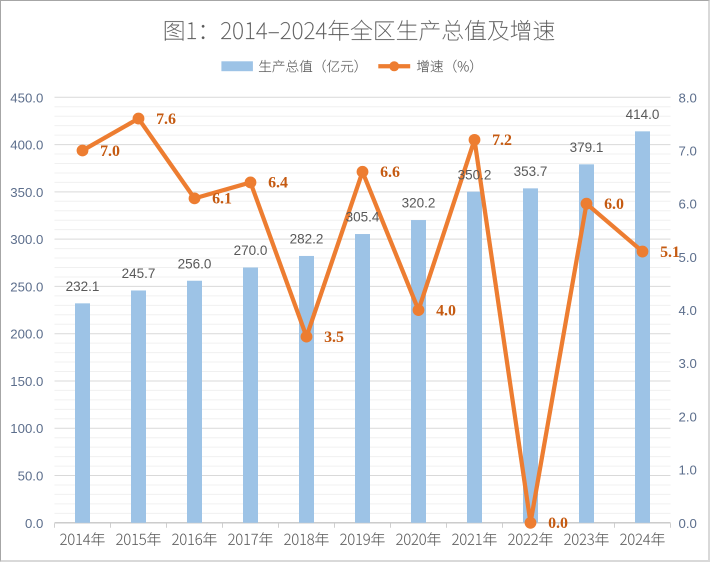 Image resolution: width=710 pixels, height=562 pixels. I want to click on svg-text: 50.0, so click(31, 476).